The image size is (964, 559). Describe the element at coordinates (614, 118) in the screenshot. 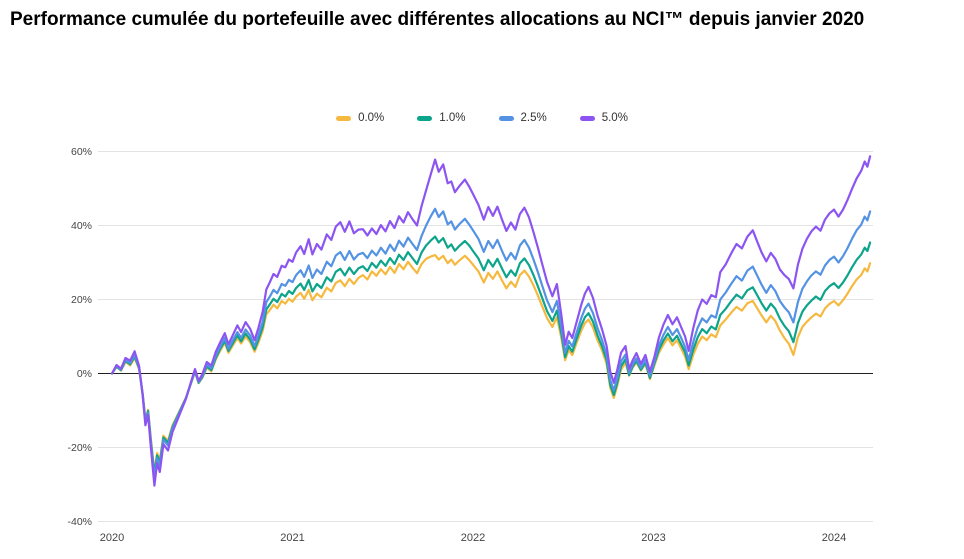

I see `legend-label: 5.0%` at that location.